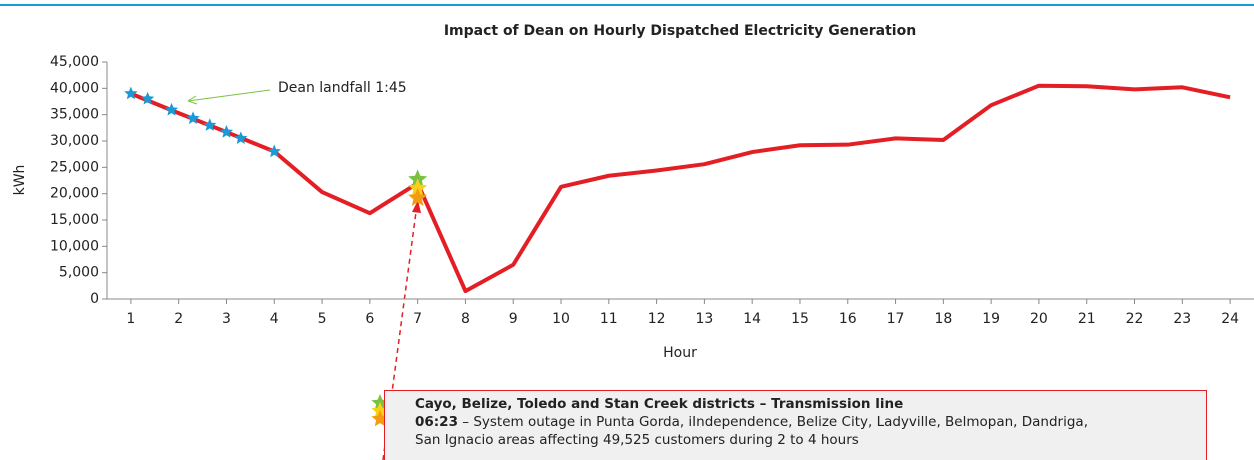  Describe the element at coordinates (1230, 319) in the screenshot. I see `x-tick-label: 24` at that location.